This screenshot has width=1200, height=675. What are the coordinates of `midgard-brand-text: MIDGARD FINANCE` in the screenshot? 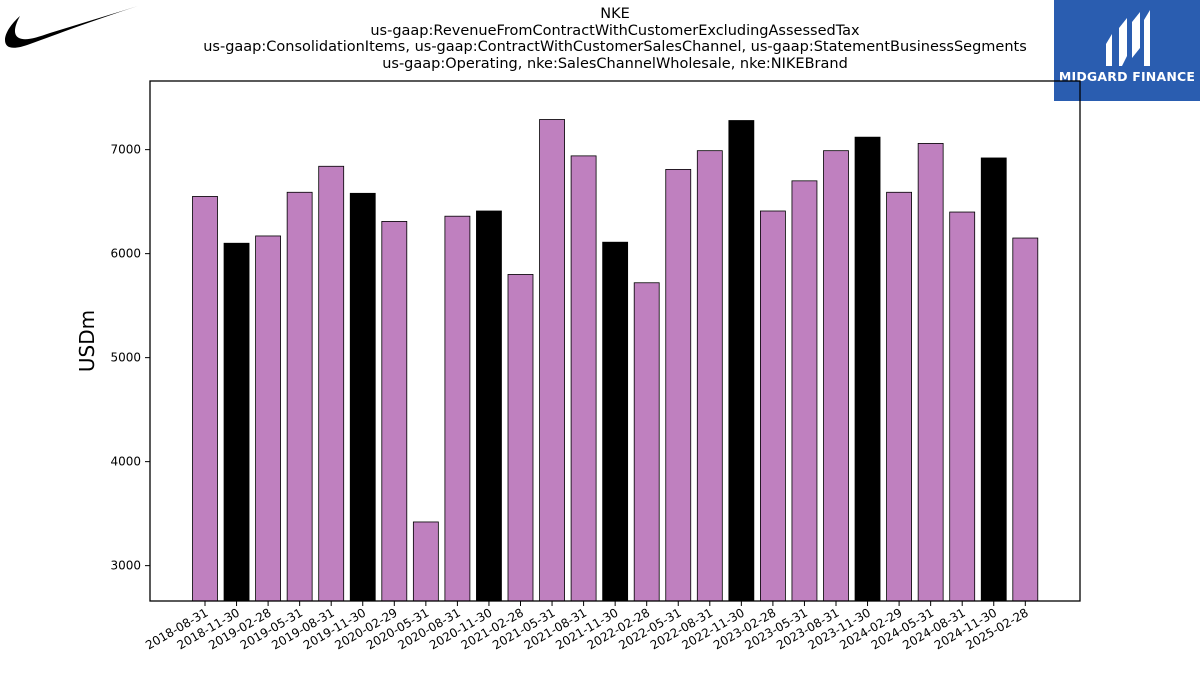 It's located at (1127, 76).